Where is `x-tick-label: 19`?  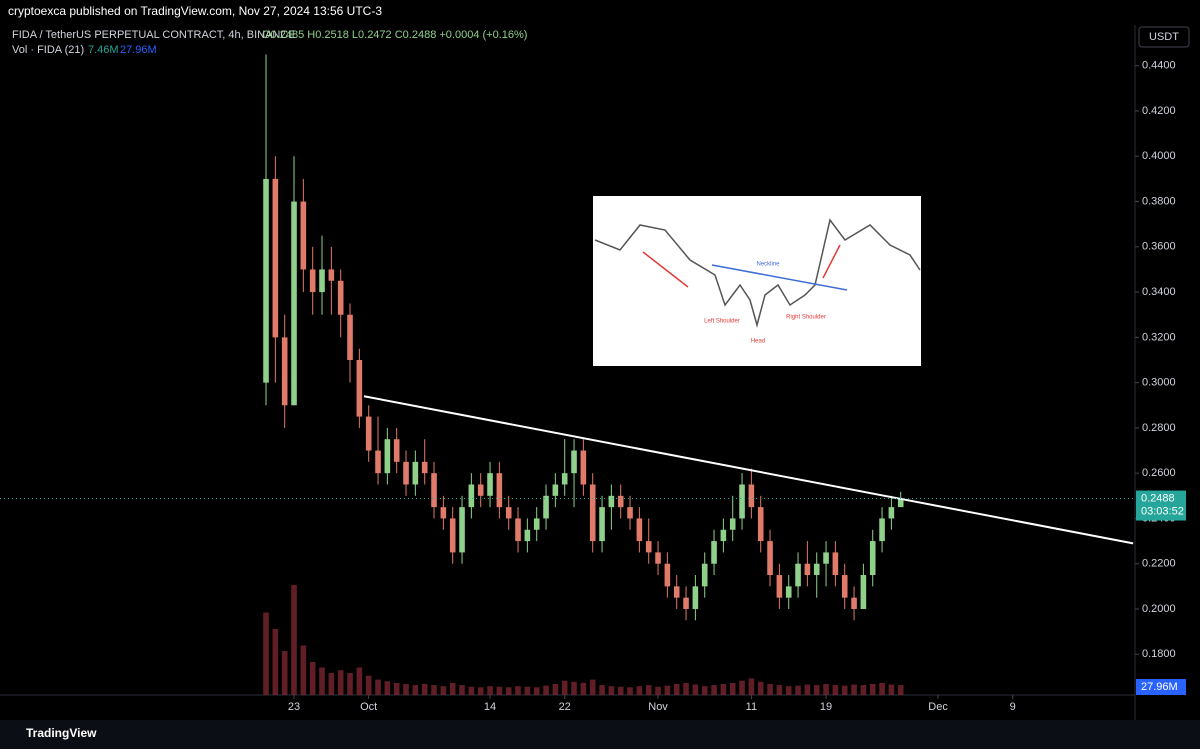 x-tick-label: 19 is located at coordinates (826, 707).